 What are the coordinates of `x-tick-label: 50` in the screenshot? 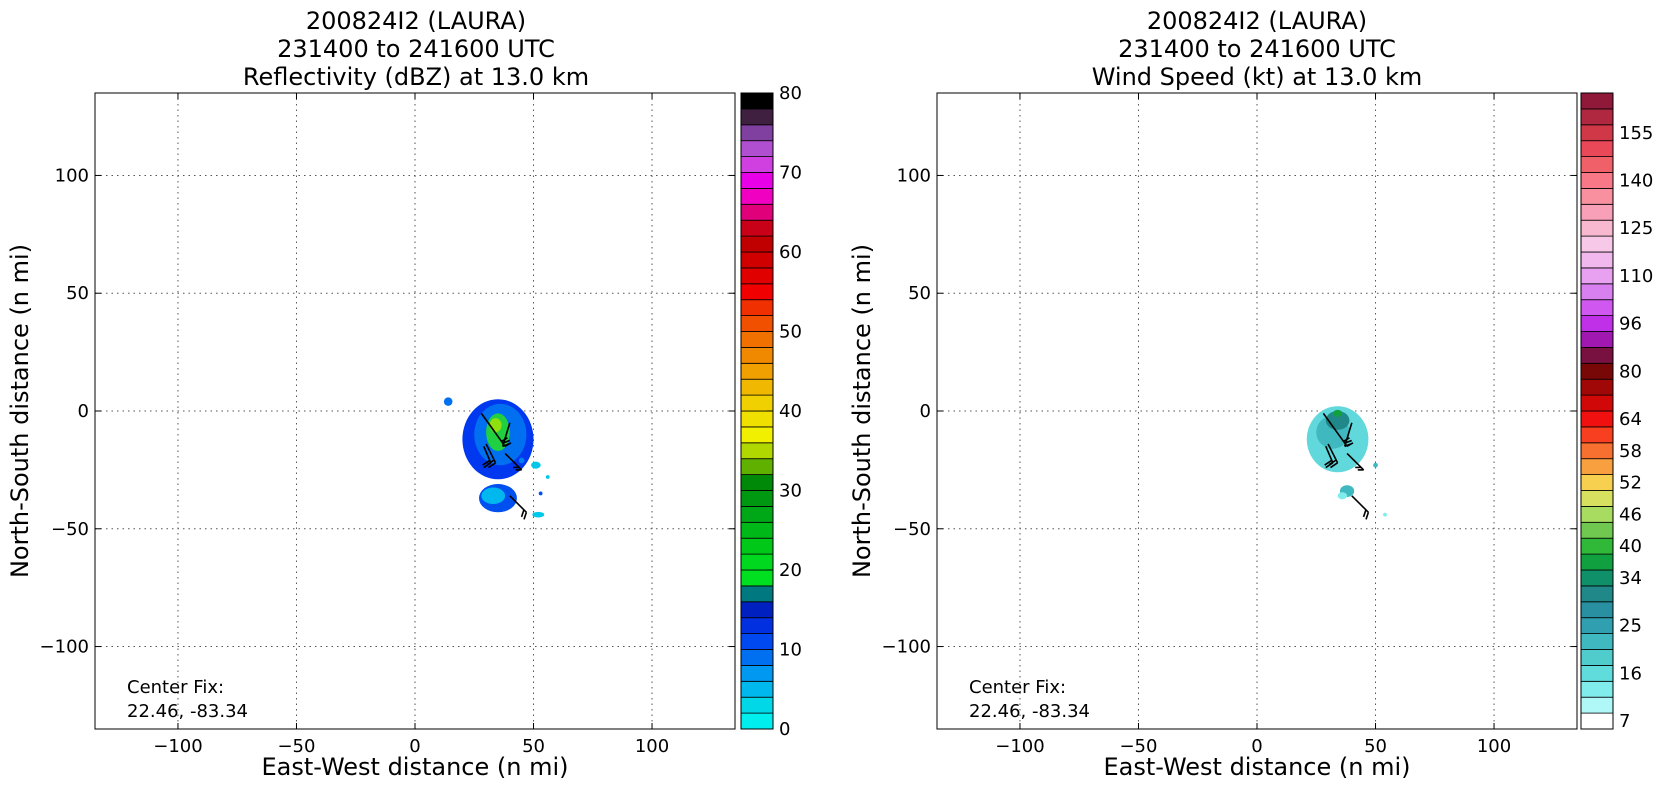 It's located at (533, 746).